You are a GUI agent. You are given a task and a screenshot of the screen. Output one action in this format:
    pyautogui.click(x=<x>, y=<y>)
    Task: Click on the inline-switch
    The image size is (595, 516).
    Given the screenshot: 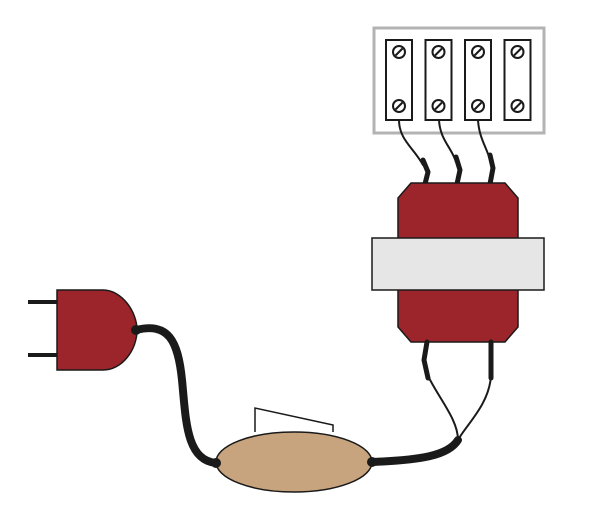 What is the action you would take?
    pyautogui.click(x=294, y=450)
    